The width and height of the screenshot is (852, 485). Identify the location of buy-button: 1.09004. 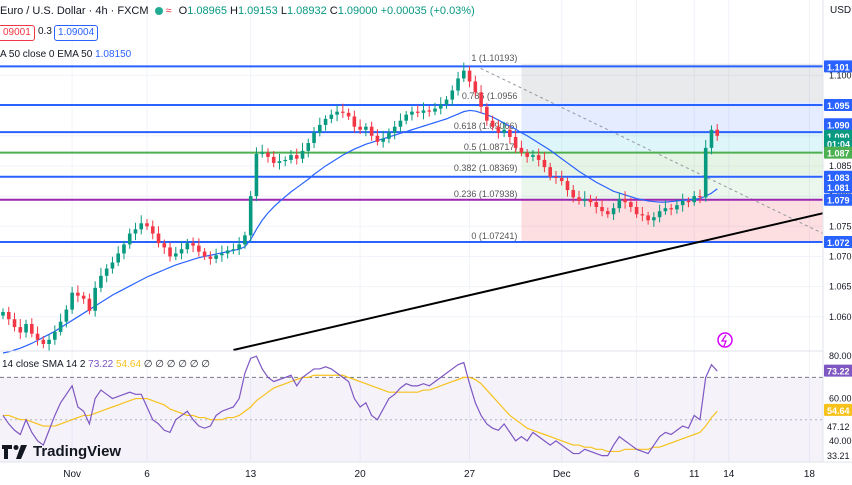
(76, 33).